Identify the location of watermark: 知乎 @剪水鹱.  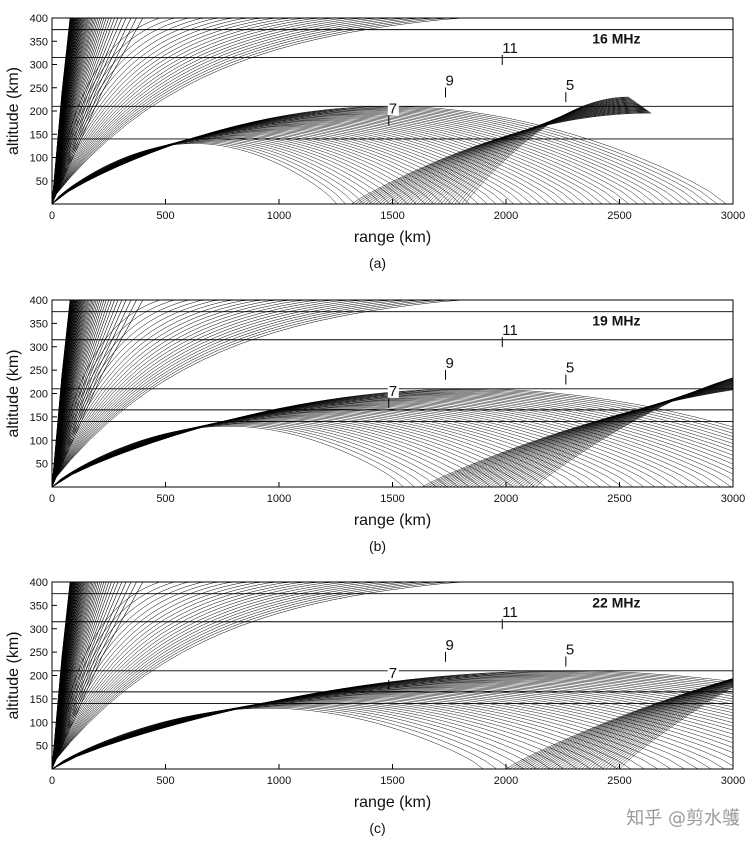
(683, 818).